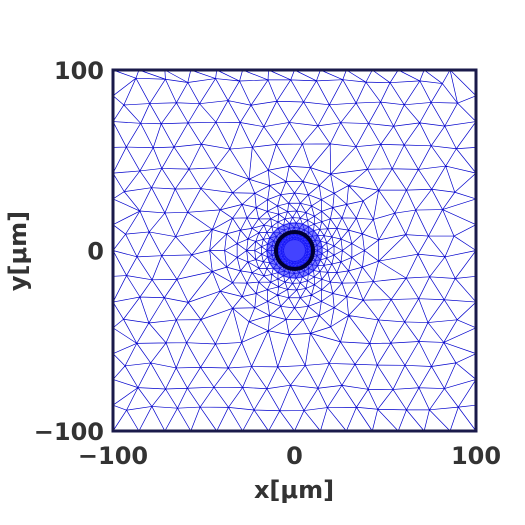 This screenshot has width=525, height=525. I want to click on x-tick-label: −100, so click(113, 456).